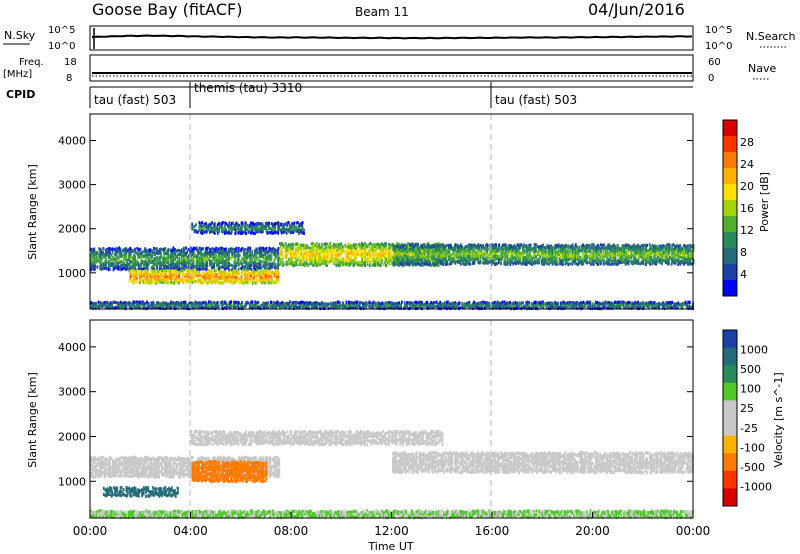 The height and width of the screenshot is (554, 800). Describe the element at coordinates (391, 38) in the screenshot. I see `noise-frame` at that location.